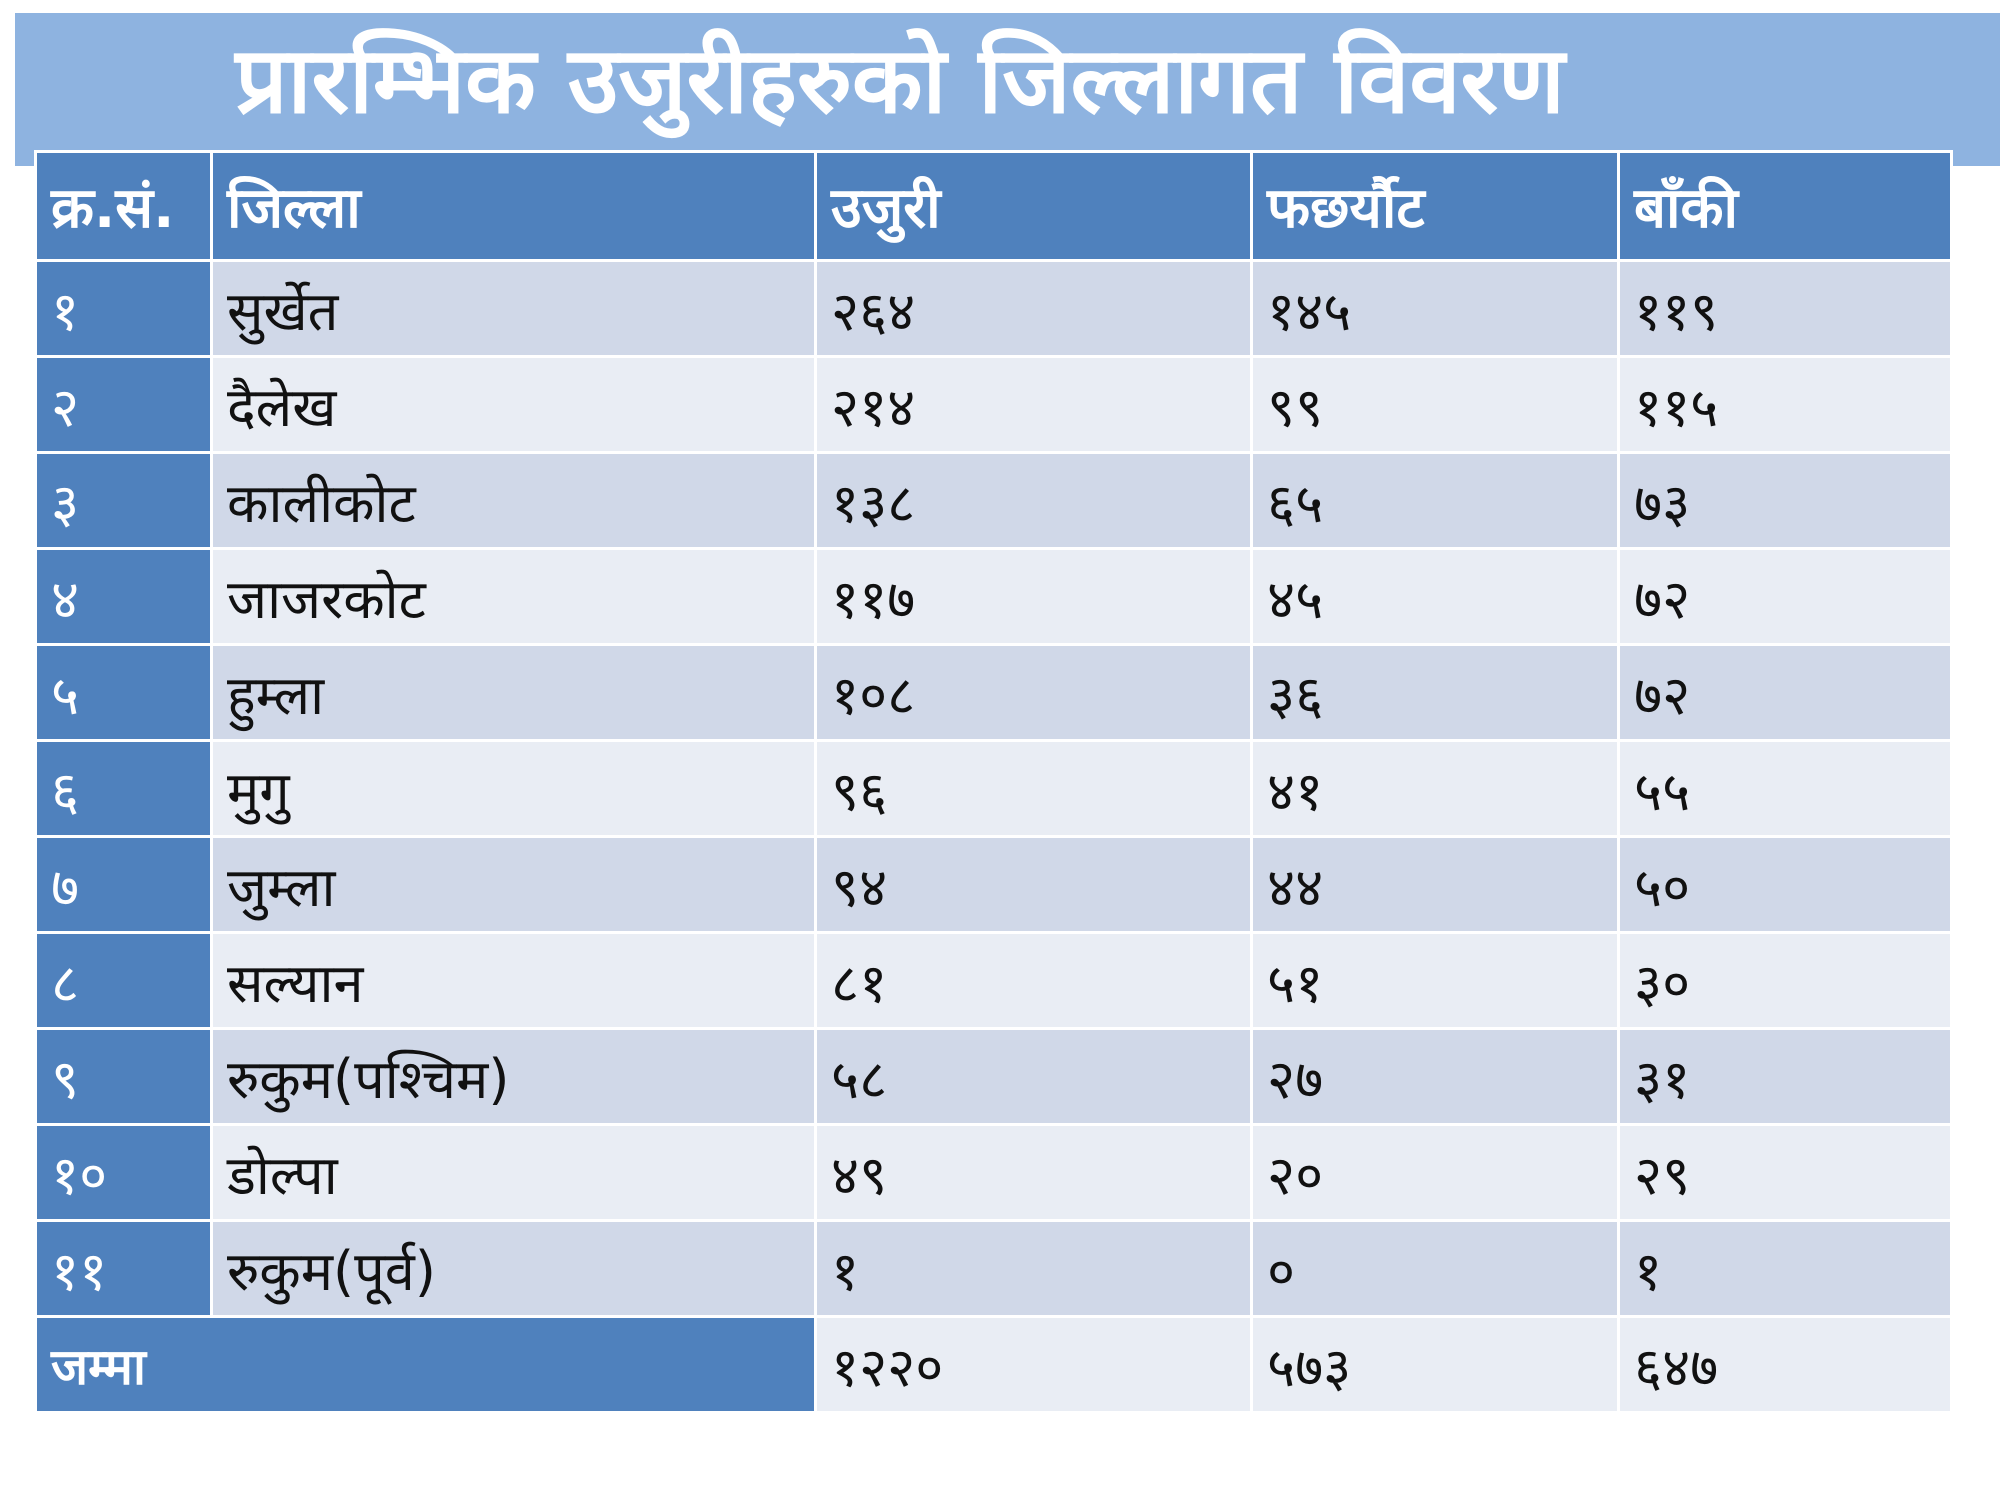 The width and height of the screenshot is (2000, 1500). What do you see at coordinates (1033, 596) in the screenshot?
I see `complaints-cell: ११७` at bounding box center [1033, 596].